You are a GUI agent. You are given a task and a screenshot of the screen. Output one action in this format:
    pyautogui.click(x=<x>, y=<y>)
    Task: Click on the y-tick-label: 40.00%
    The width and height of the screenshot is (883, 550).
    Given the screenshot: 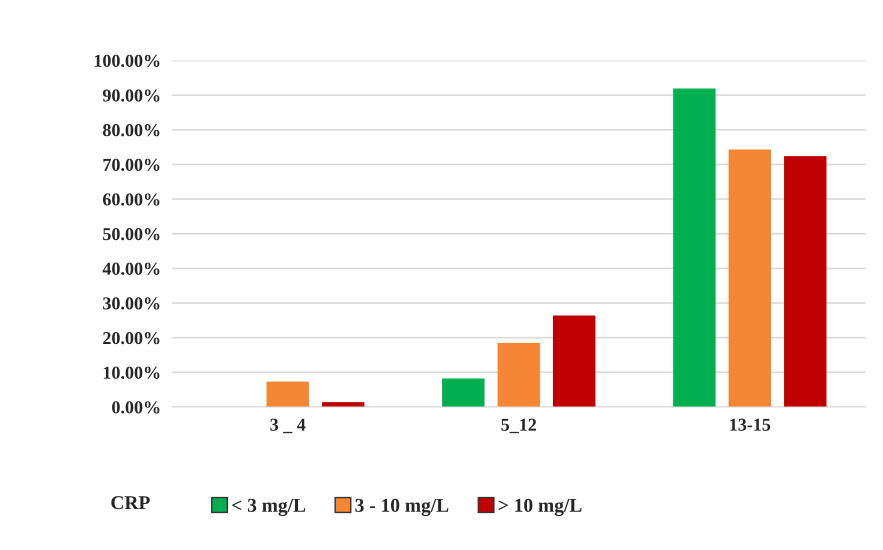 What is the action you would take?
    pyautogui.click(x=131, y=268)
    